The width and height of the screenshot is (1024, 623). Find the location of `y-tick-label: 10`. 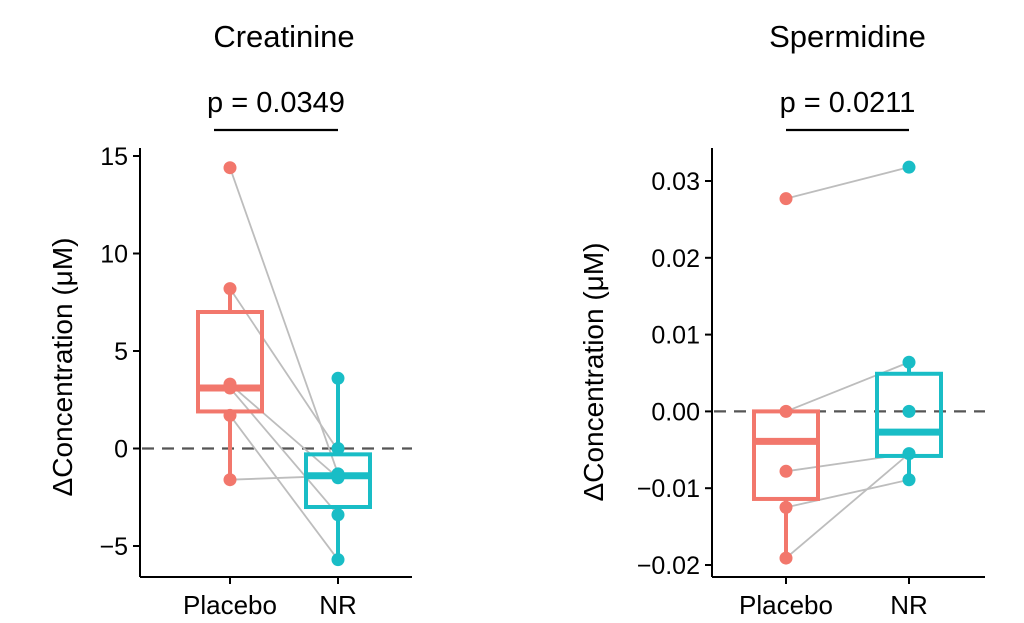

y-tick-label: 10 is located at coordinates (114, 255).